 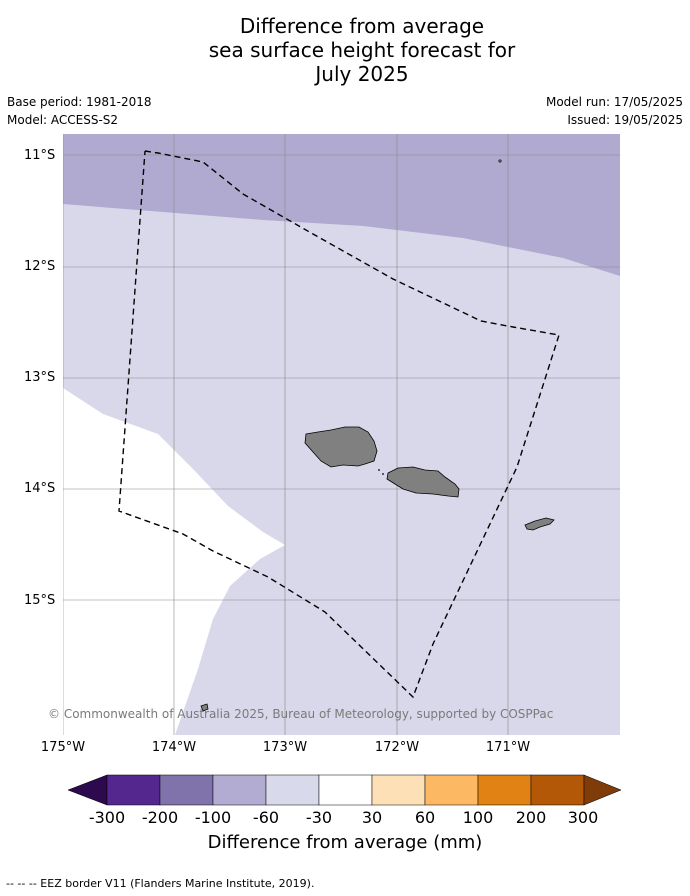 I want to click on colorbar, so click(x=345, y=790).